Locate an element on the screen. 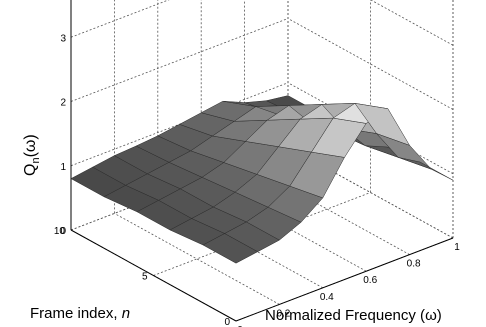 The width and height of the screenshot is (486, 327). x-tick-label: 0.8 is located at coordinates (414, 264).